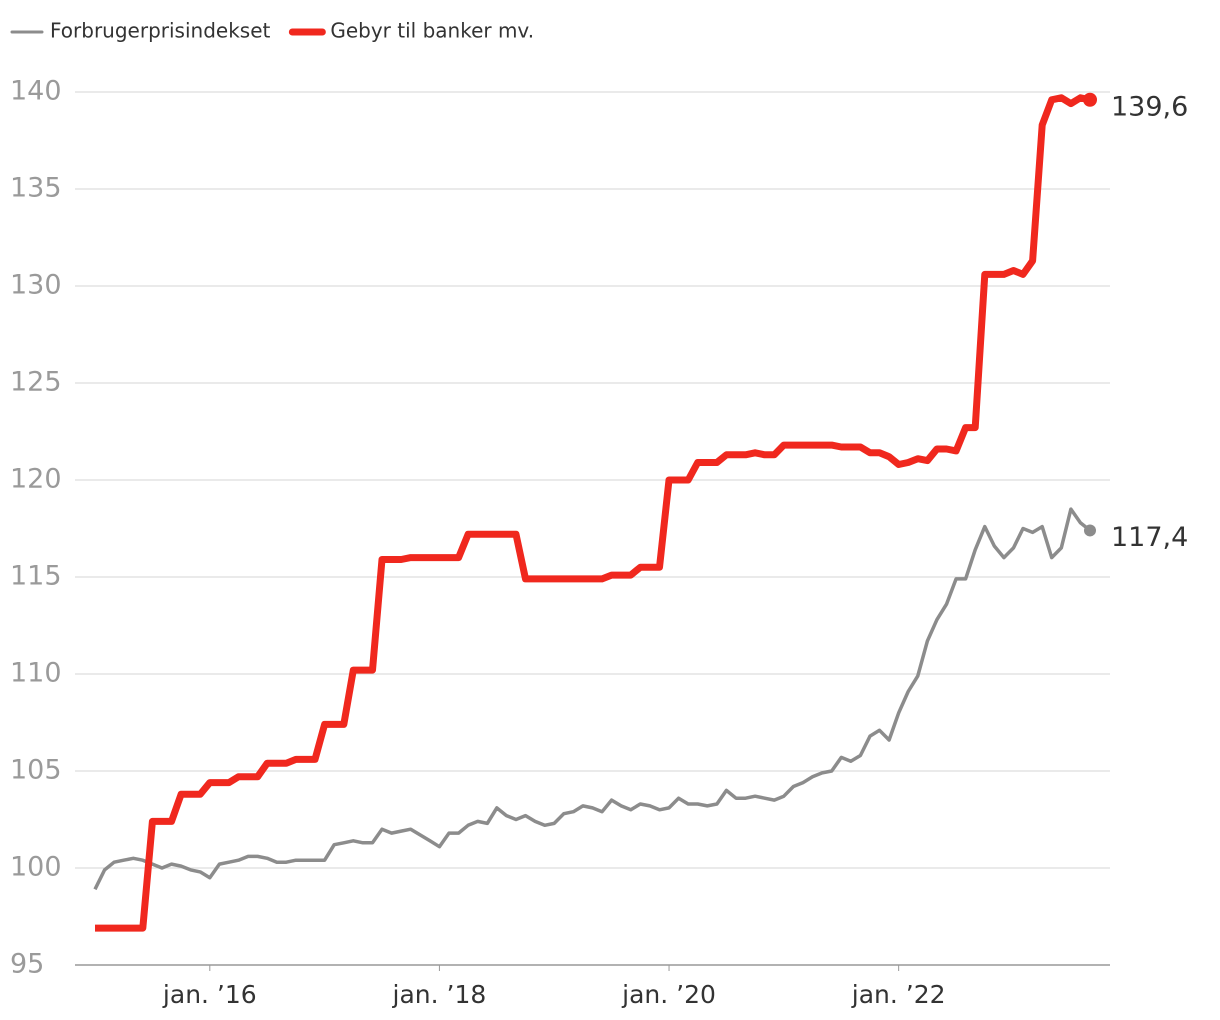 The height and width of the screenshot is (1020, 1220). I want to click on y-tick-label: 130, so click(36, 285).